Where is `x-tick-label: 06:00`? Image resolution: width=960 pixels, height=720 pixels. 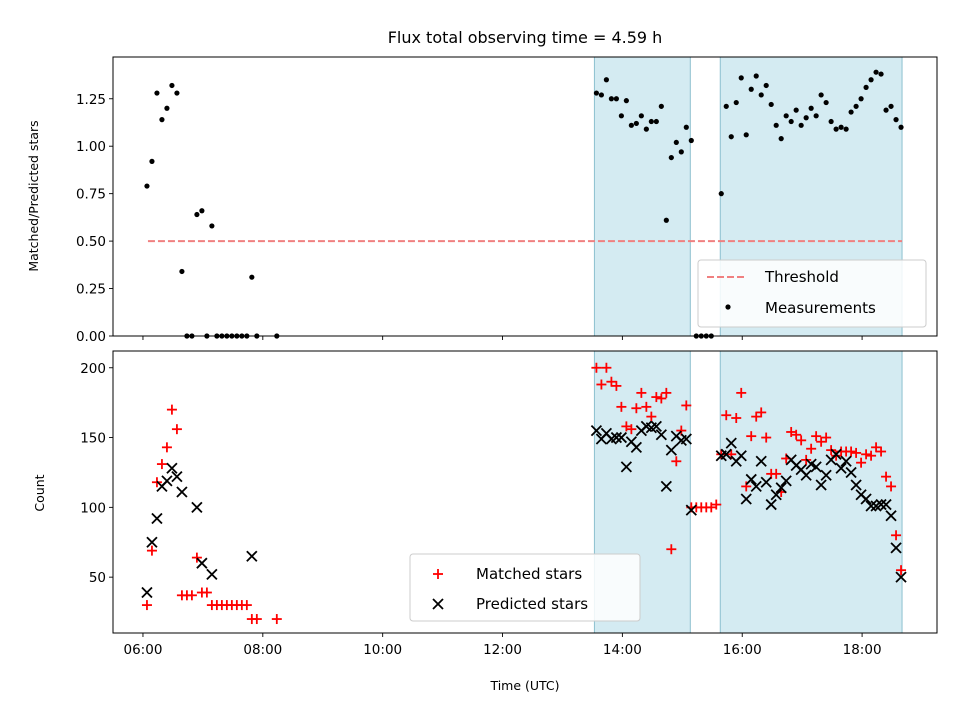 x-tick-label: 06:00 is located at coordinates (143, 650).